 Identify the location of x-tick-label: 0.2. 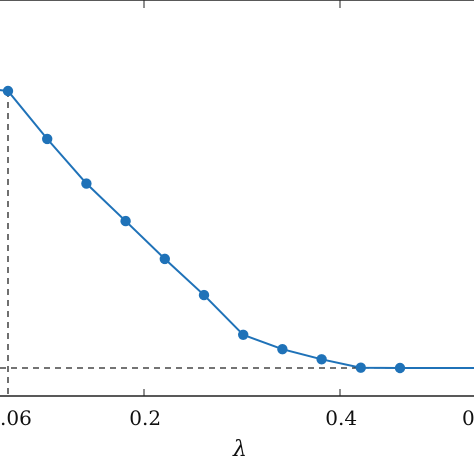
(145, 418).